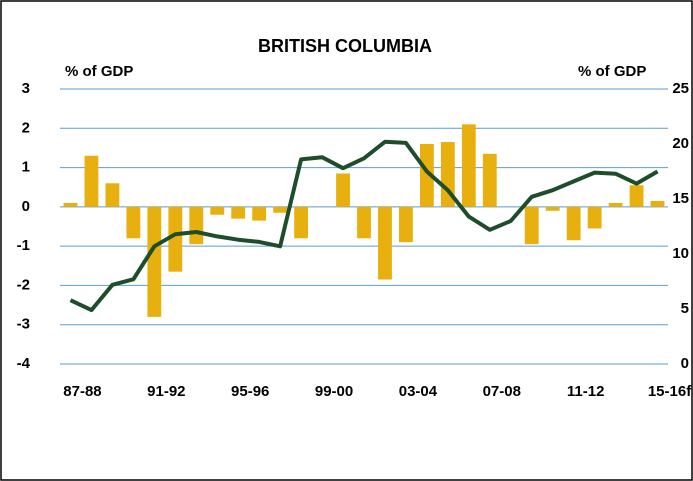 The image size is (693, 481). Describe the element at coordinates (82, 391) in the screenshot. I see `x-tick-label: 87-88` at that location.